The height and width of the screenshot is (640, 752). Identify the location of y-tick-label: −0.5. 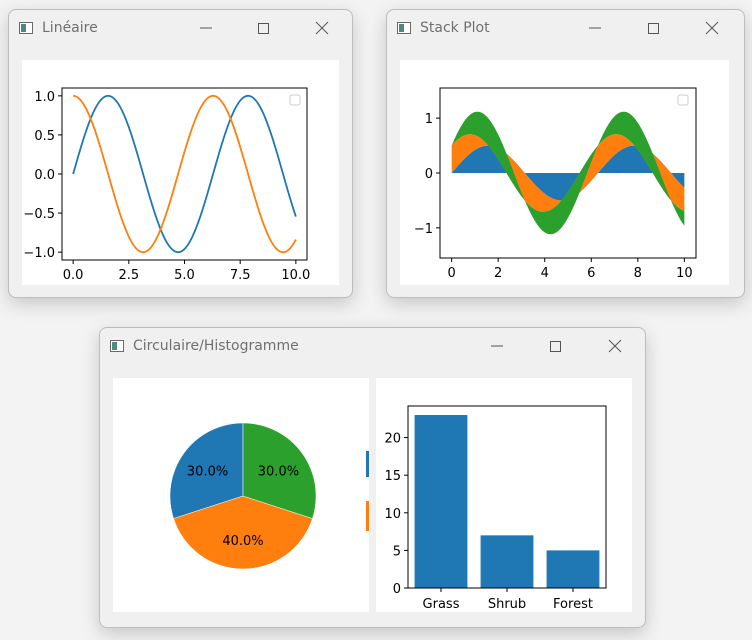
(39, 214).